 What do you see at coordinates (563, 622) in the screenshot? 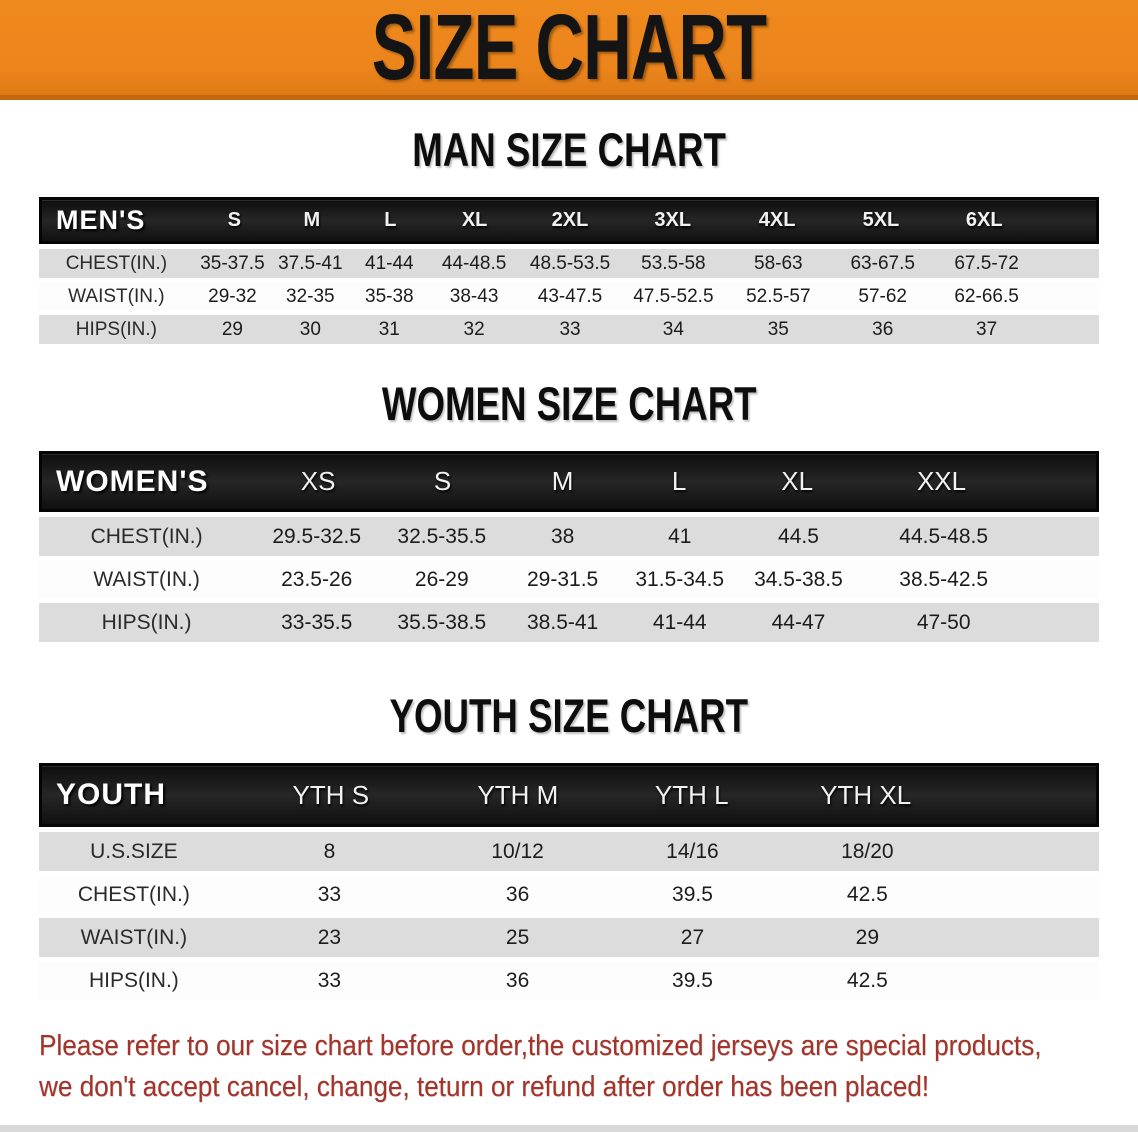
I see `value-cell: 38.5-41` at bounding box center [563, 622].